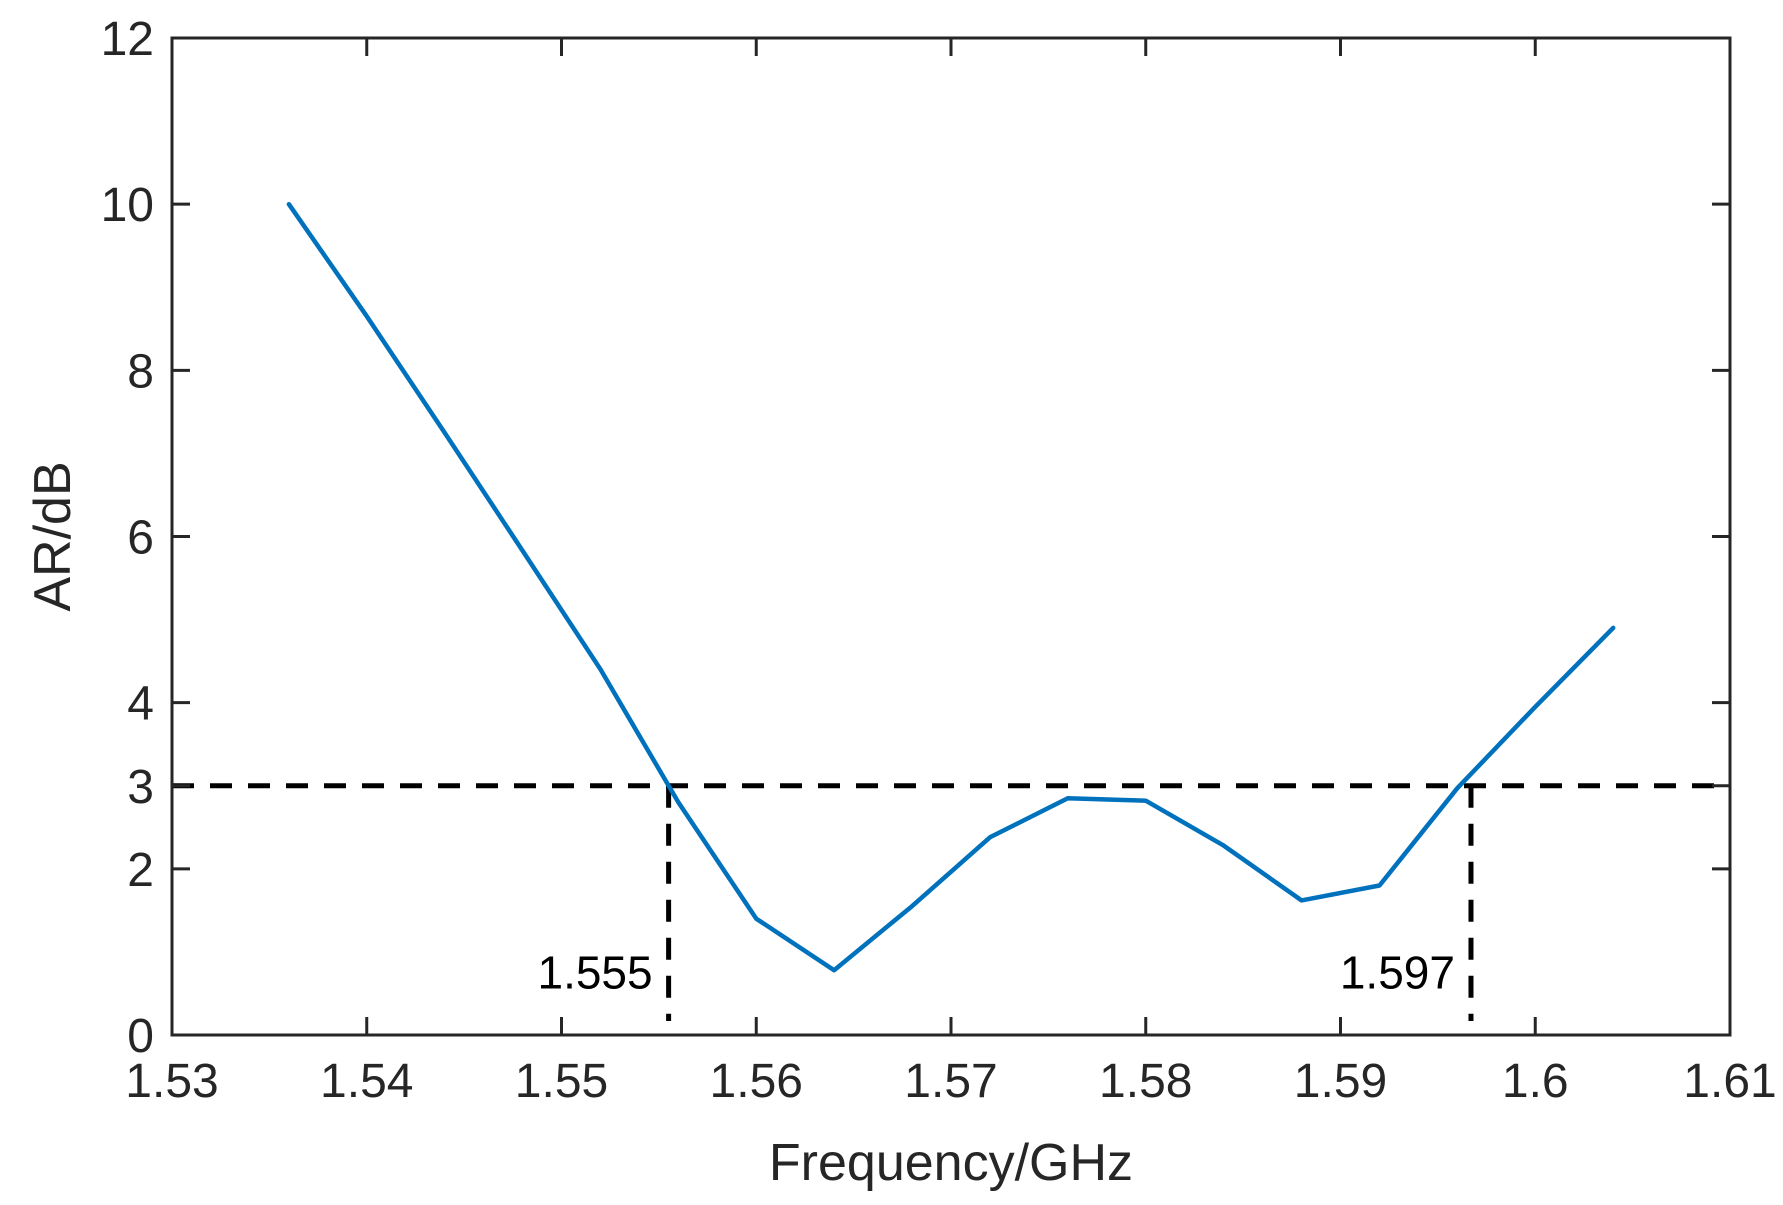  What do you see at coordinates (140, 538) in the screenshot?
I see `y-tick-label: 6` at bounding box center [140, 538].